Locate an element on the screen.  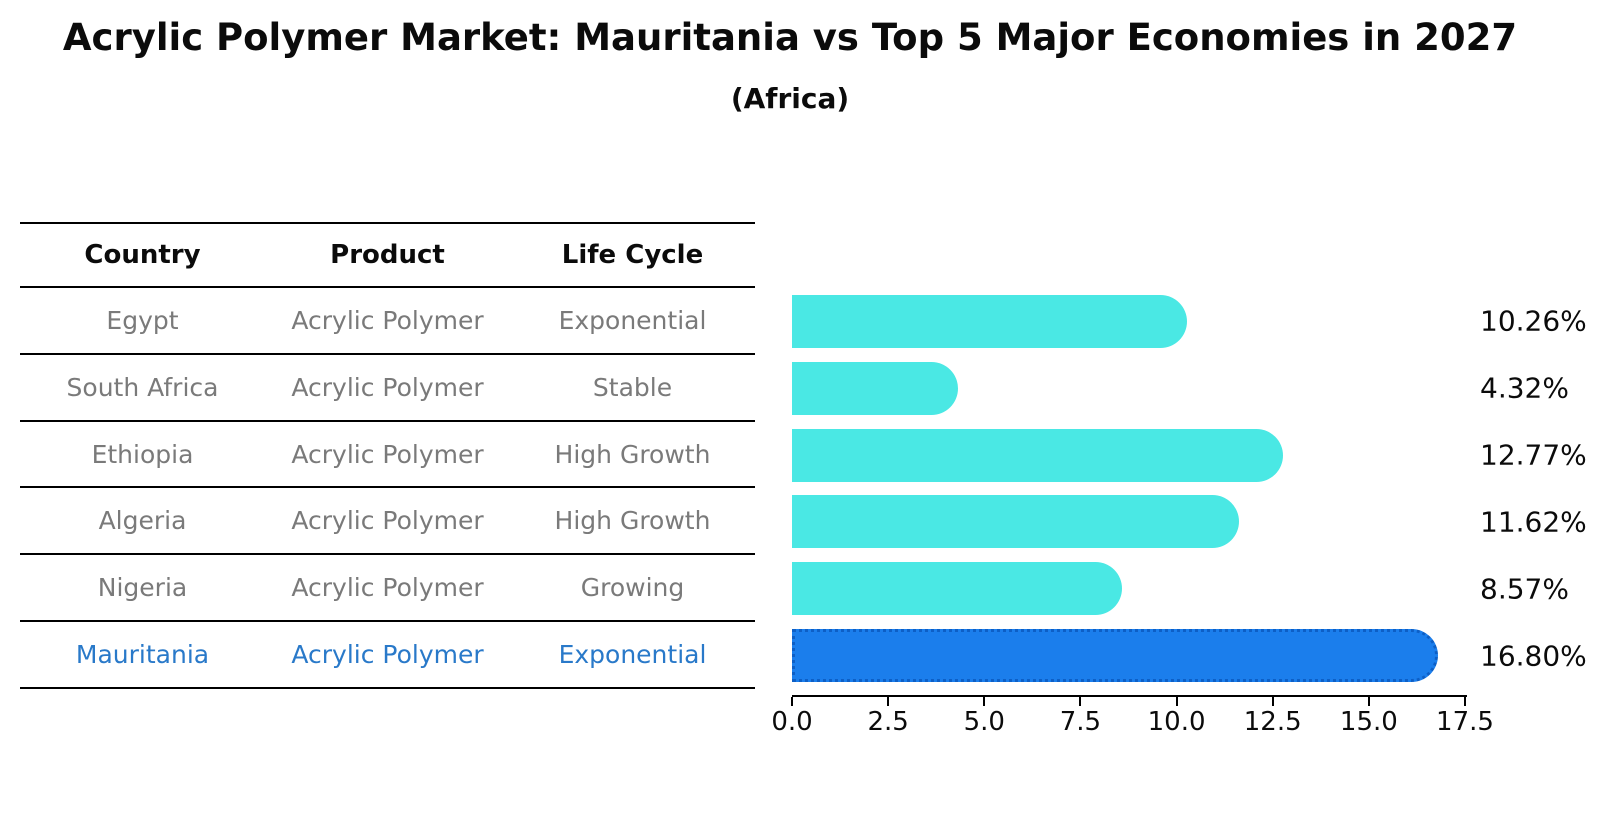
column-header-product: Product is located at coordinates (387, 255).